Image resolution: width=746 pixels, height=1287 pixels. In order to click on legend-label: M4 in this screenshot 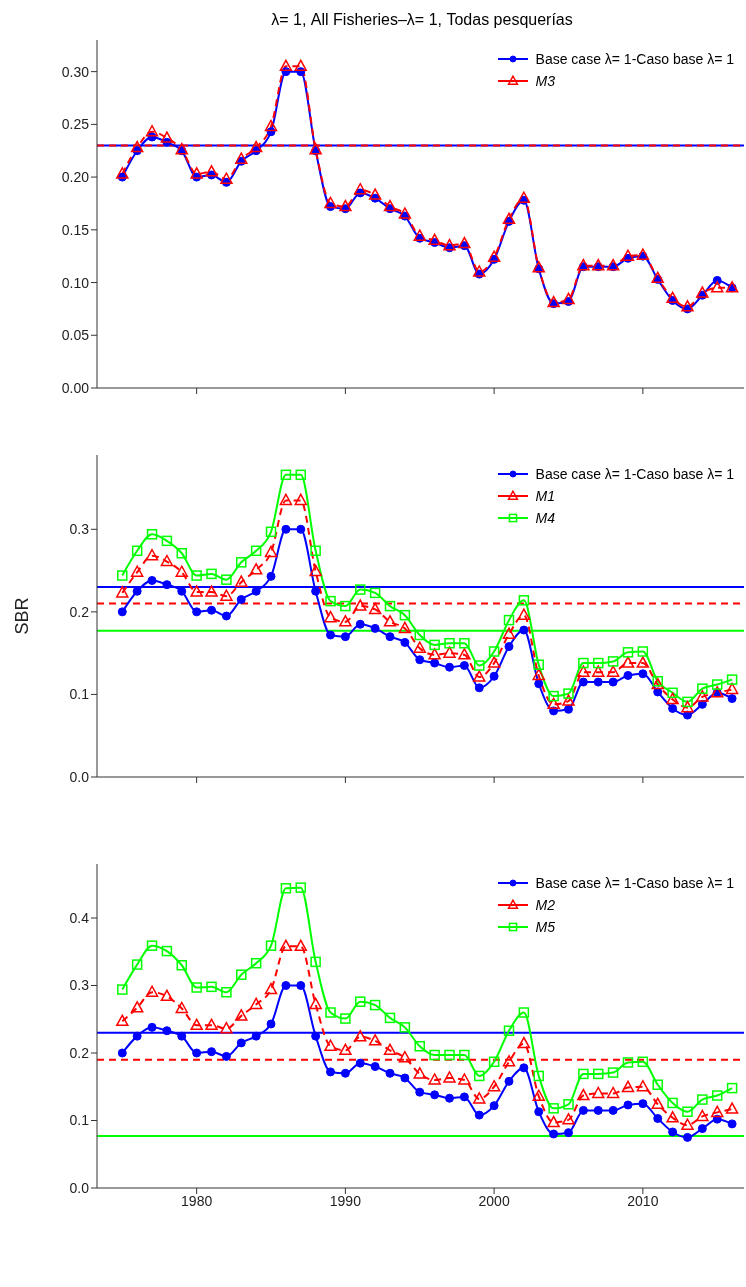, I will do `click(545, 518)`.